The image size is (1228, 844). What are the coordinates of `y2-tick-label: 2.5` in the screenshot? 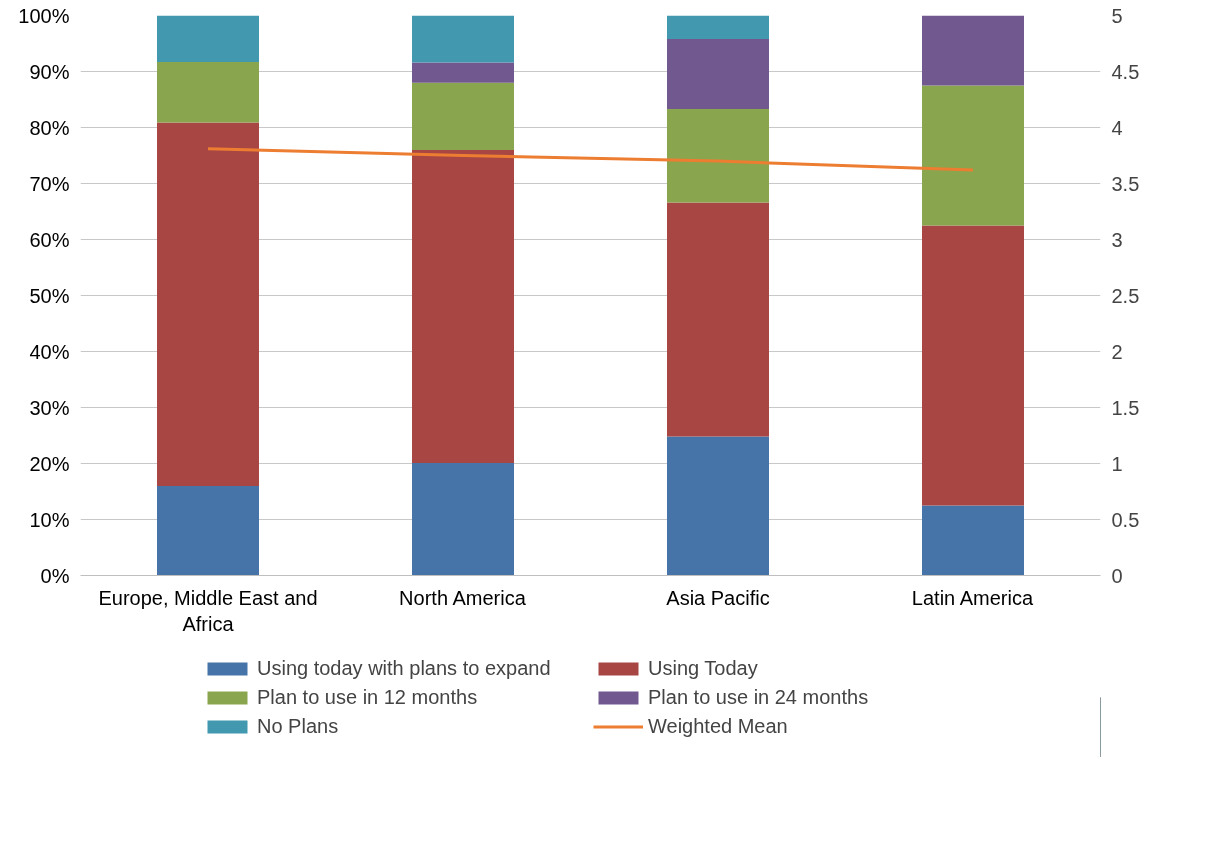 It's located at (1125, 295).